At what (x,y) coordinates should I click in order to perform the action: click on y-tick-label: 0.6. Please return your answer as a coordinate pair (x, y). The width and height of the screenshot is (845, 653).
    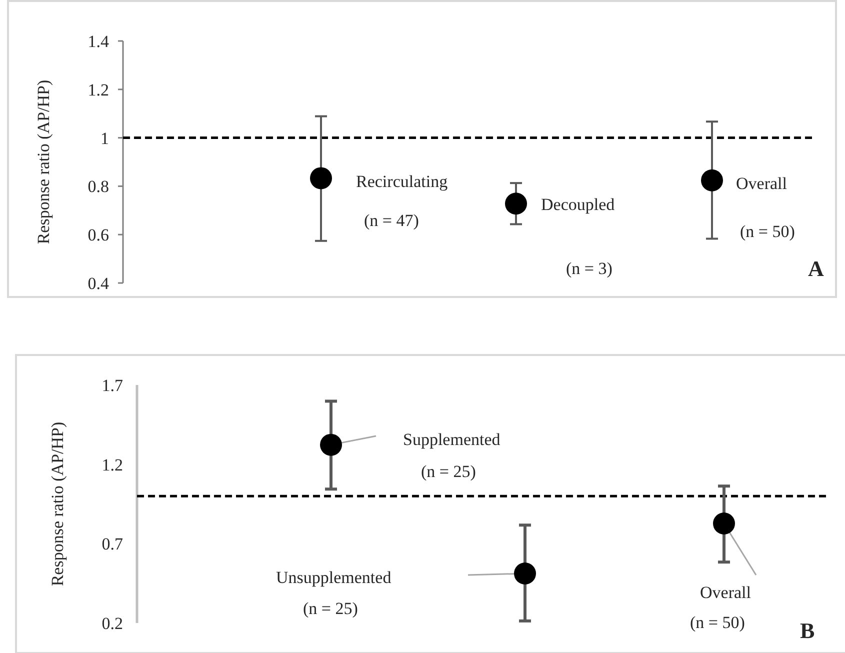
    Looking at the image, I should click on (98, 235).